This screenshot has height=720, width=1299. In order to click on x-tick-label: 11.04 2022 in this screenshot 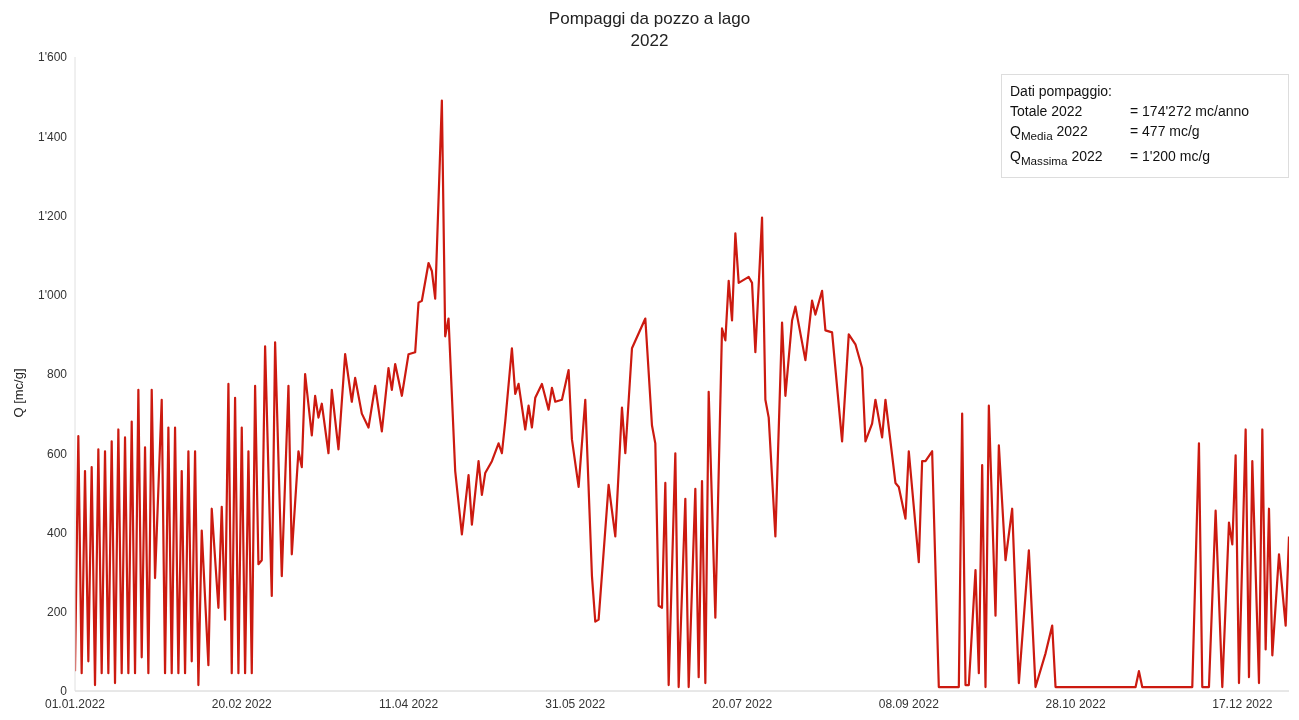, I will do `click(408, 703)`.